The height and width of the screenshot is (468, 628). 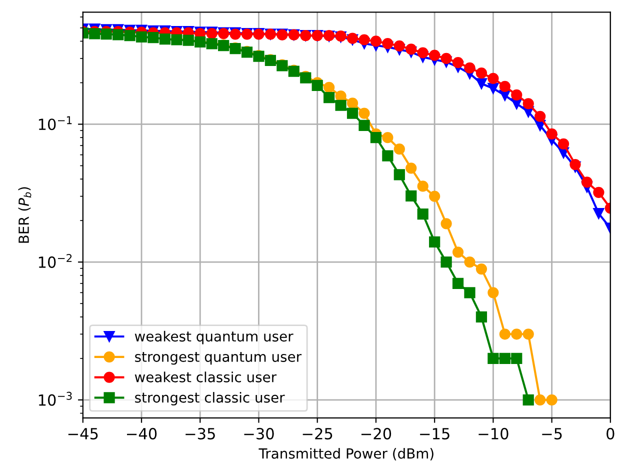 I want to click on legend-label: strongest quantum user, so click(x=218, y=358).